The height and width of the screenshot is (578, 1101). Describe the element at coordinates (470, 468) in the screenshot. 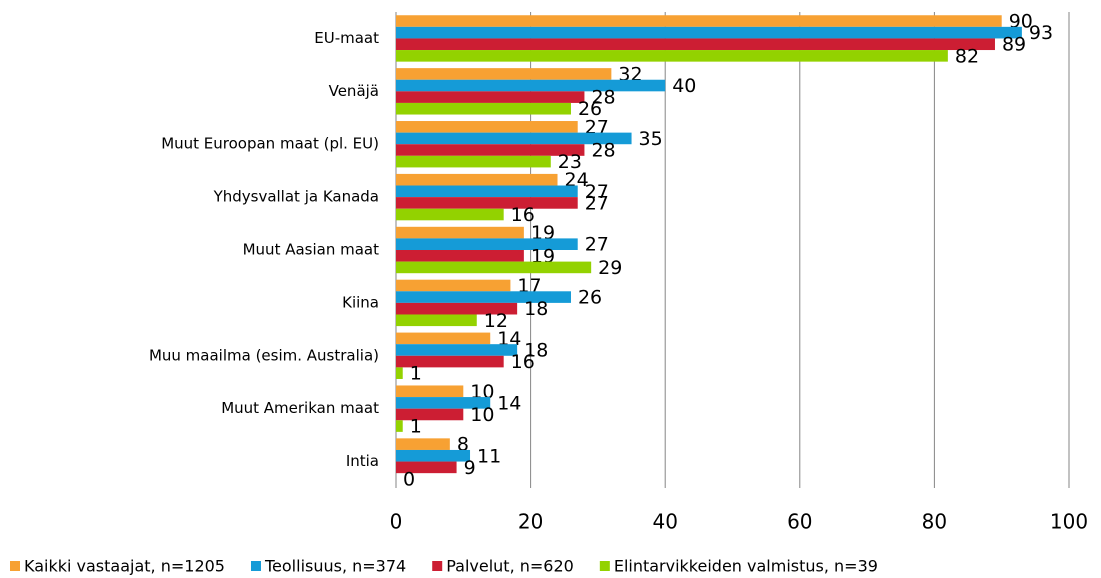

I see `data-label: 9` at that location.